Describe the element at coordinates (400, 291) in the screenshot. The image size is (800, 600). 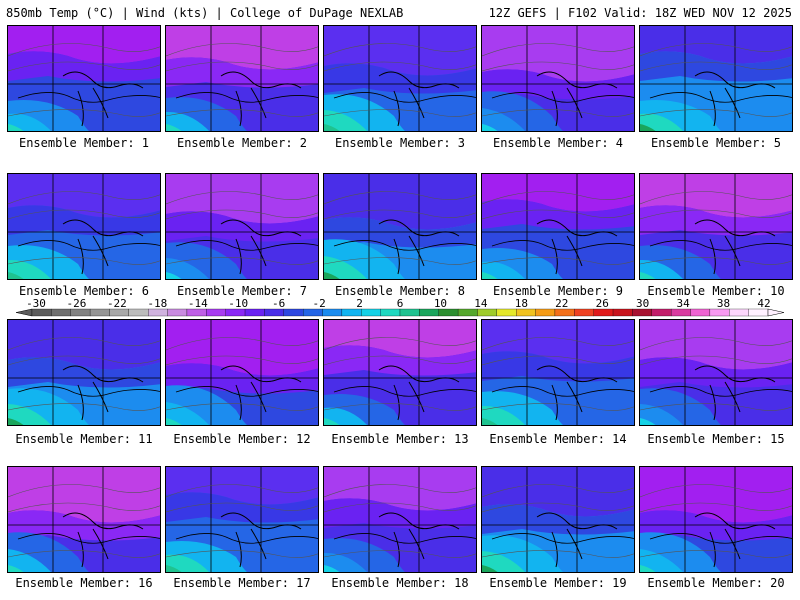
I see `ensemble-member-label-8: Ensemble Member: 8` at that location.